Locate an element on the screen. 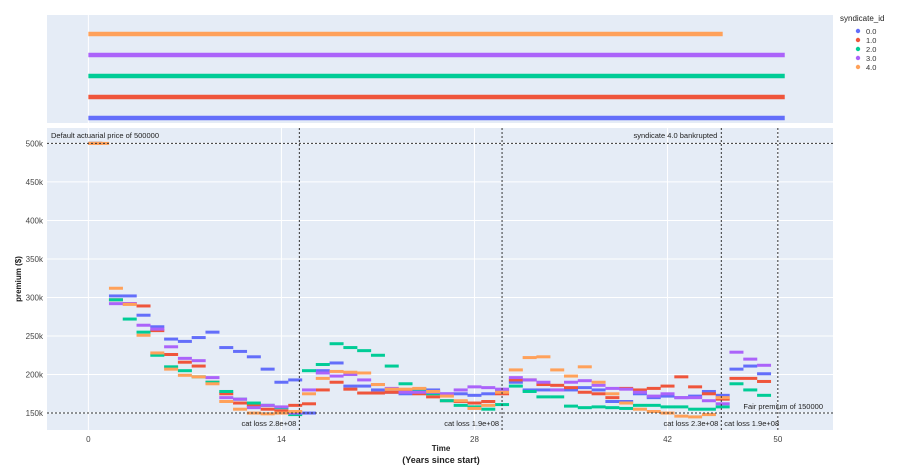  y-tick-label: 200k is located at coordinates (35, 375).